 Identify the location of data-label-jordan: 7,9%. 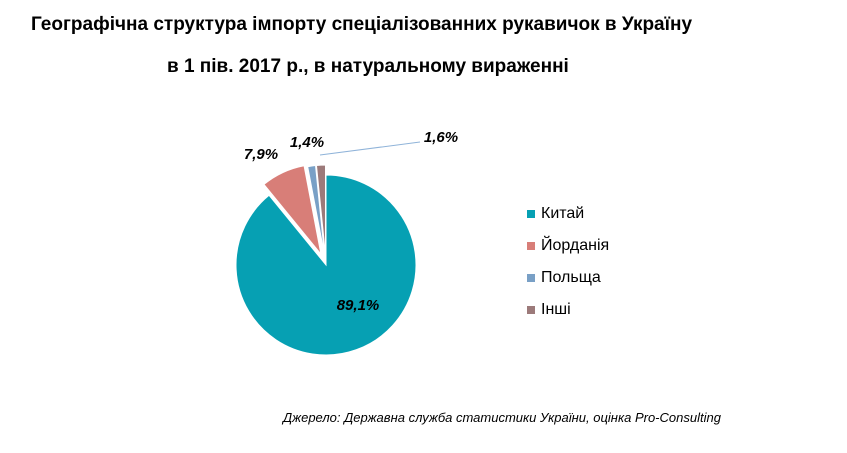
(261, 154).